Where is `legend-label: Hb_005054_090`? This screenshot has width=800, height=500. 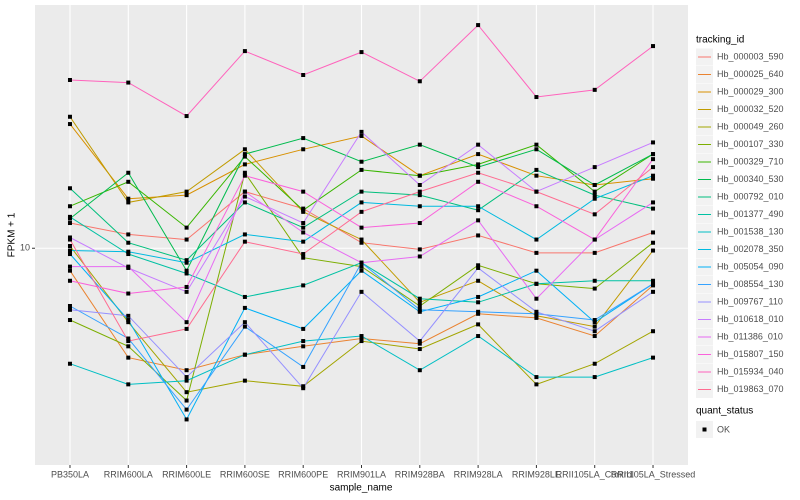
legend-label: Hb_005054_090 is located at coordinates (750, 266).